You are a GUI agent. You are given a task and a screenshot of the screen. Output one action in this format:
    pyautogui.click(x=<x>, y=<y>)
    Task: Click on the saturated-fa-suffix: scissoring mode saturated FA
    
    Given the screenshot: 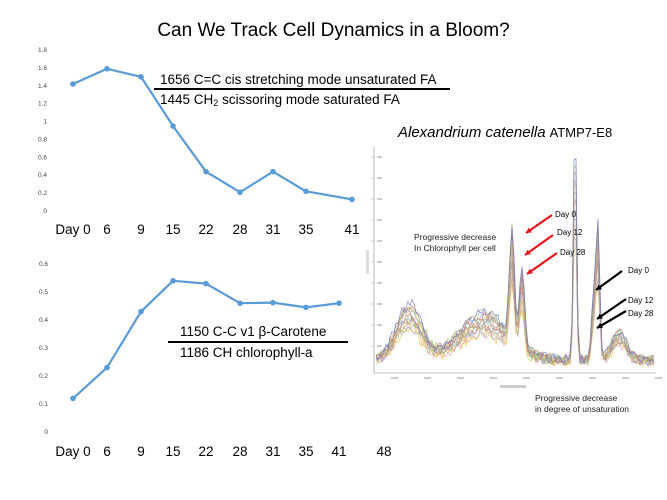 What is the action you would take?
    pyautogui.click(x=309, y=99)
    